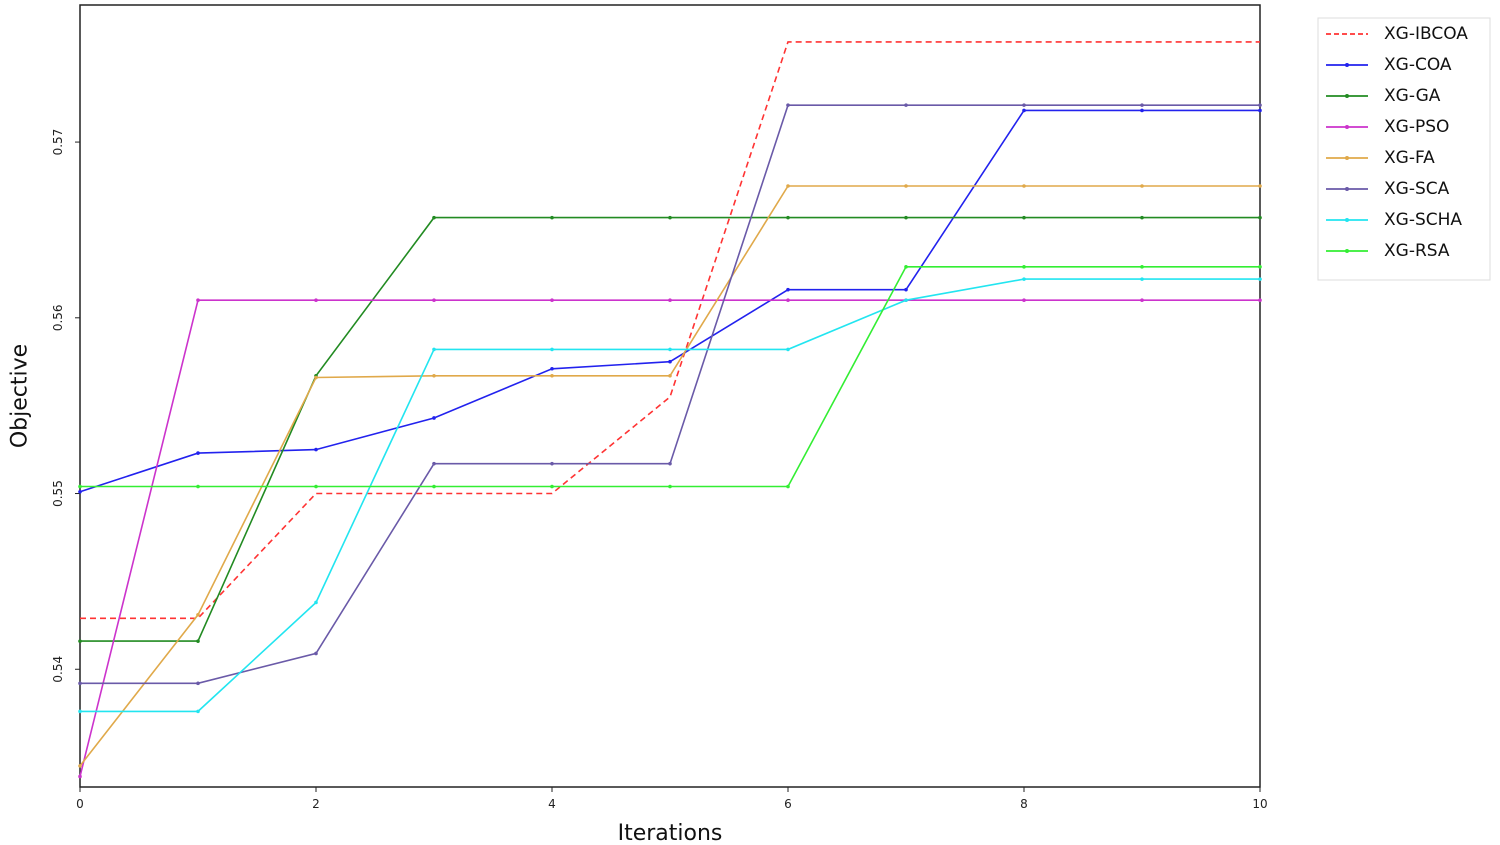  Describe the element at coordinates (1024, 804) in the screenshot. I see `x-tick-label: 8` at that location.